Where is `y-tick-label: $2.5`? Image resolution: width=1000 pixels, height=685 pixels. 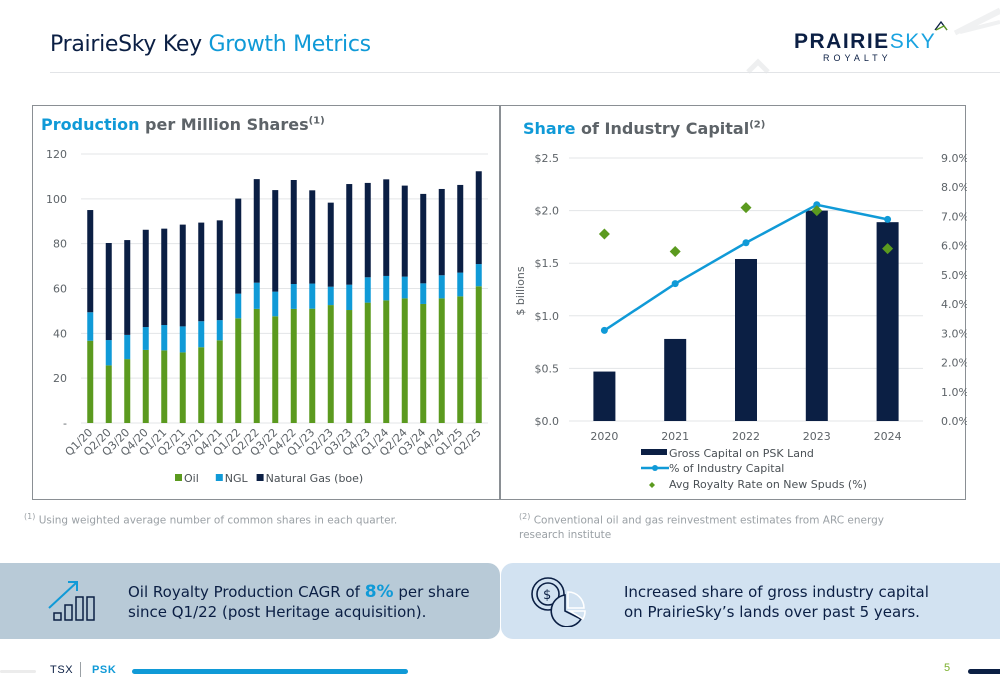
y-tick-label: $2.5 is located at coordinates (547, 158).